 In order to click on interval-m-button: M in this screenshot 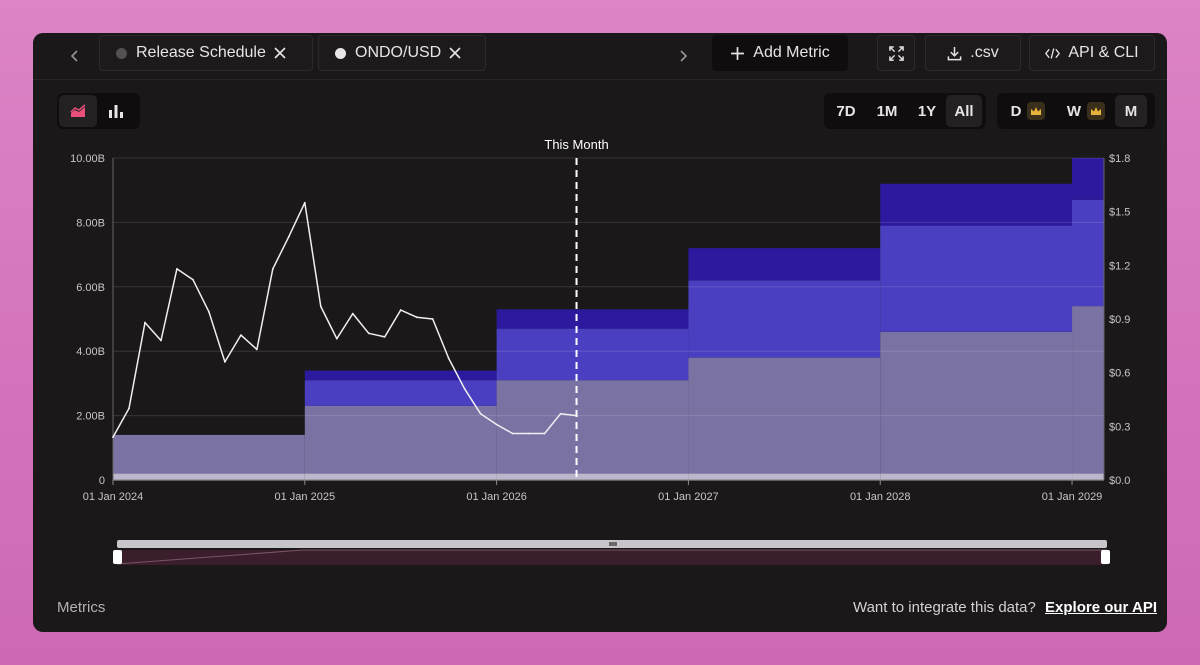, I will do `click(1131, 111)`.